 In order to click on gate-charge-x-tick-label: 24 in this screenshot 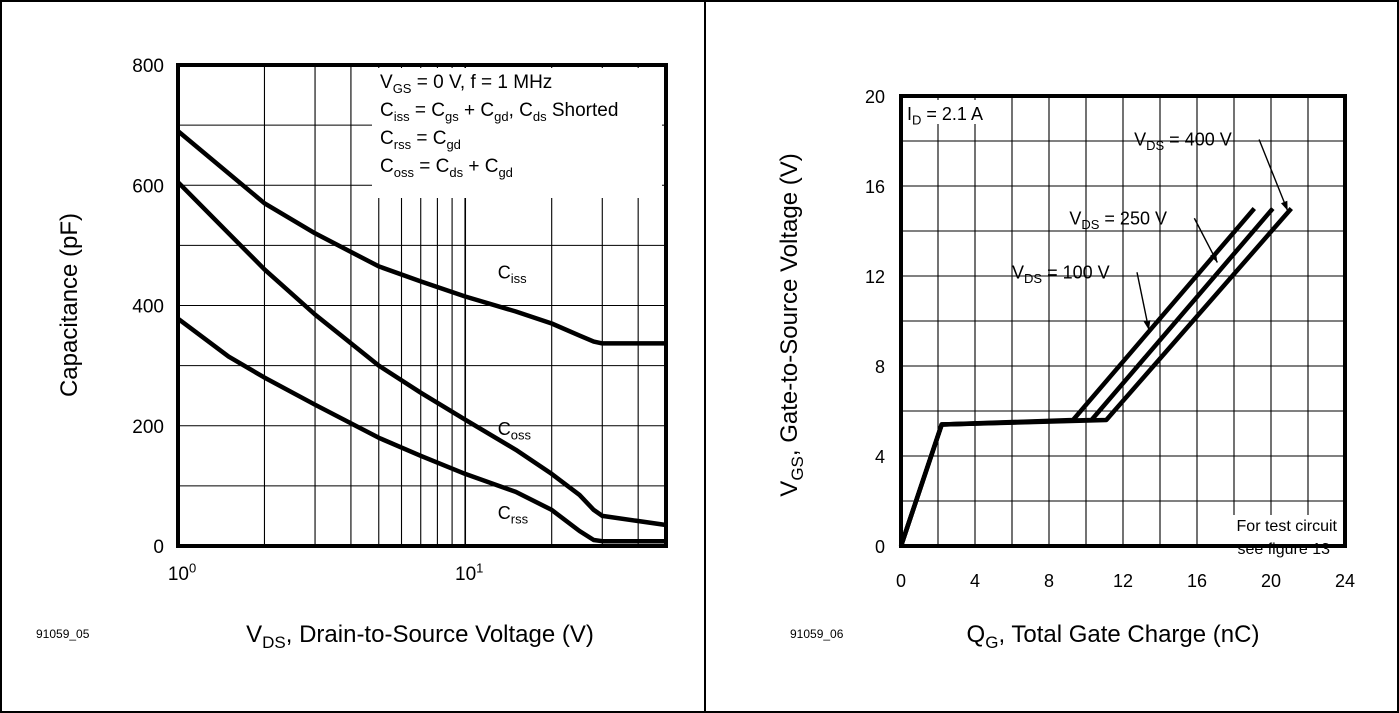, I will do `click(1345, 581)`.